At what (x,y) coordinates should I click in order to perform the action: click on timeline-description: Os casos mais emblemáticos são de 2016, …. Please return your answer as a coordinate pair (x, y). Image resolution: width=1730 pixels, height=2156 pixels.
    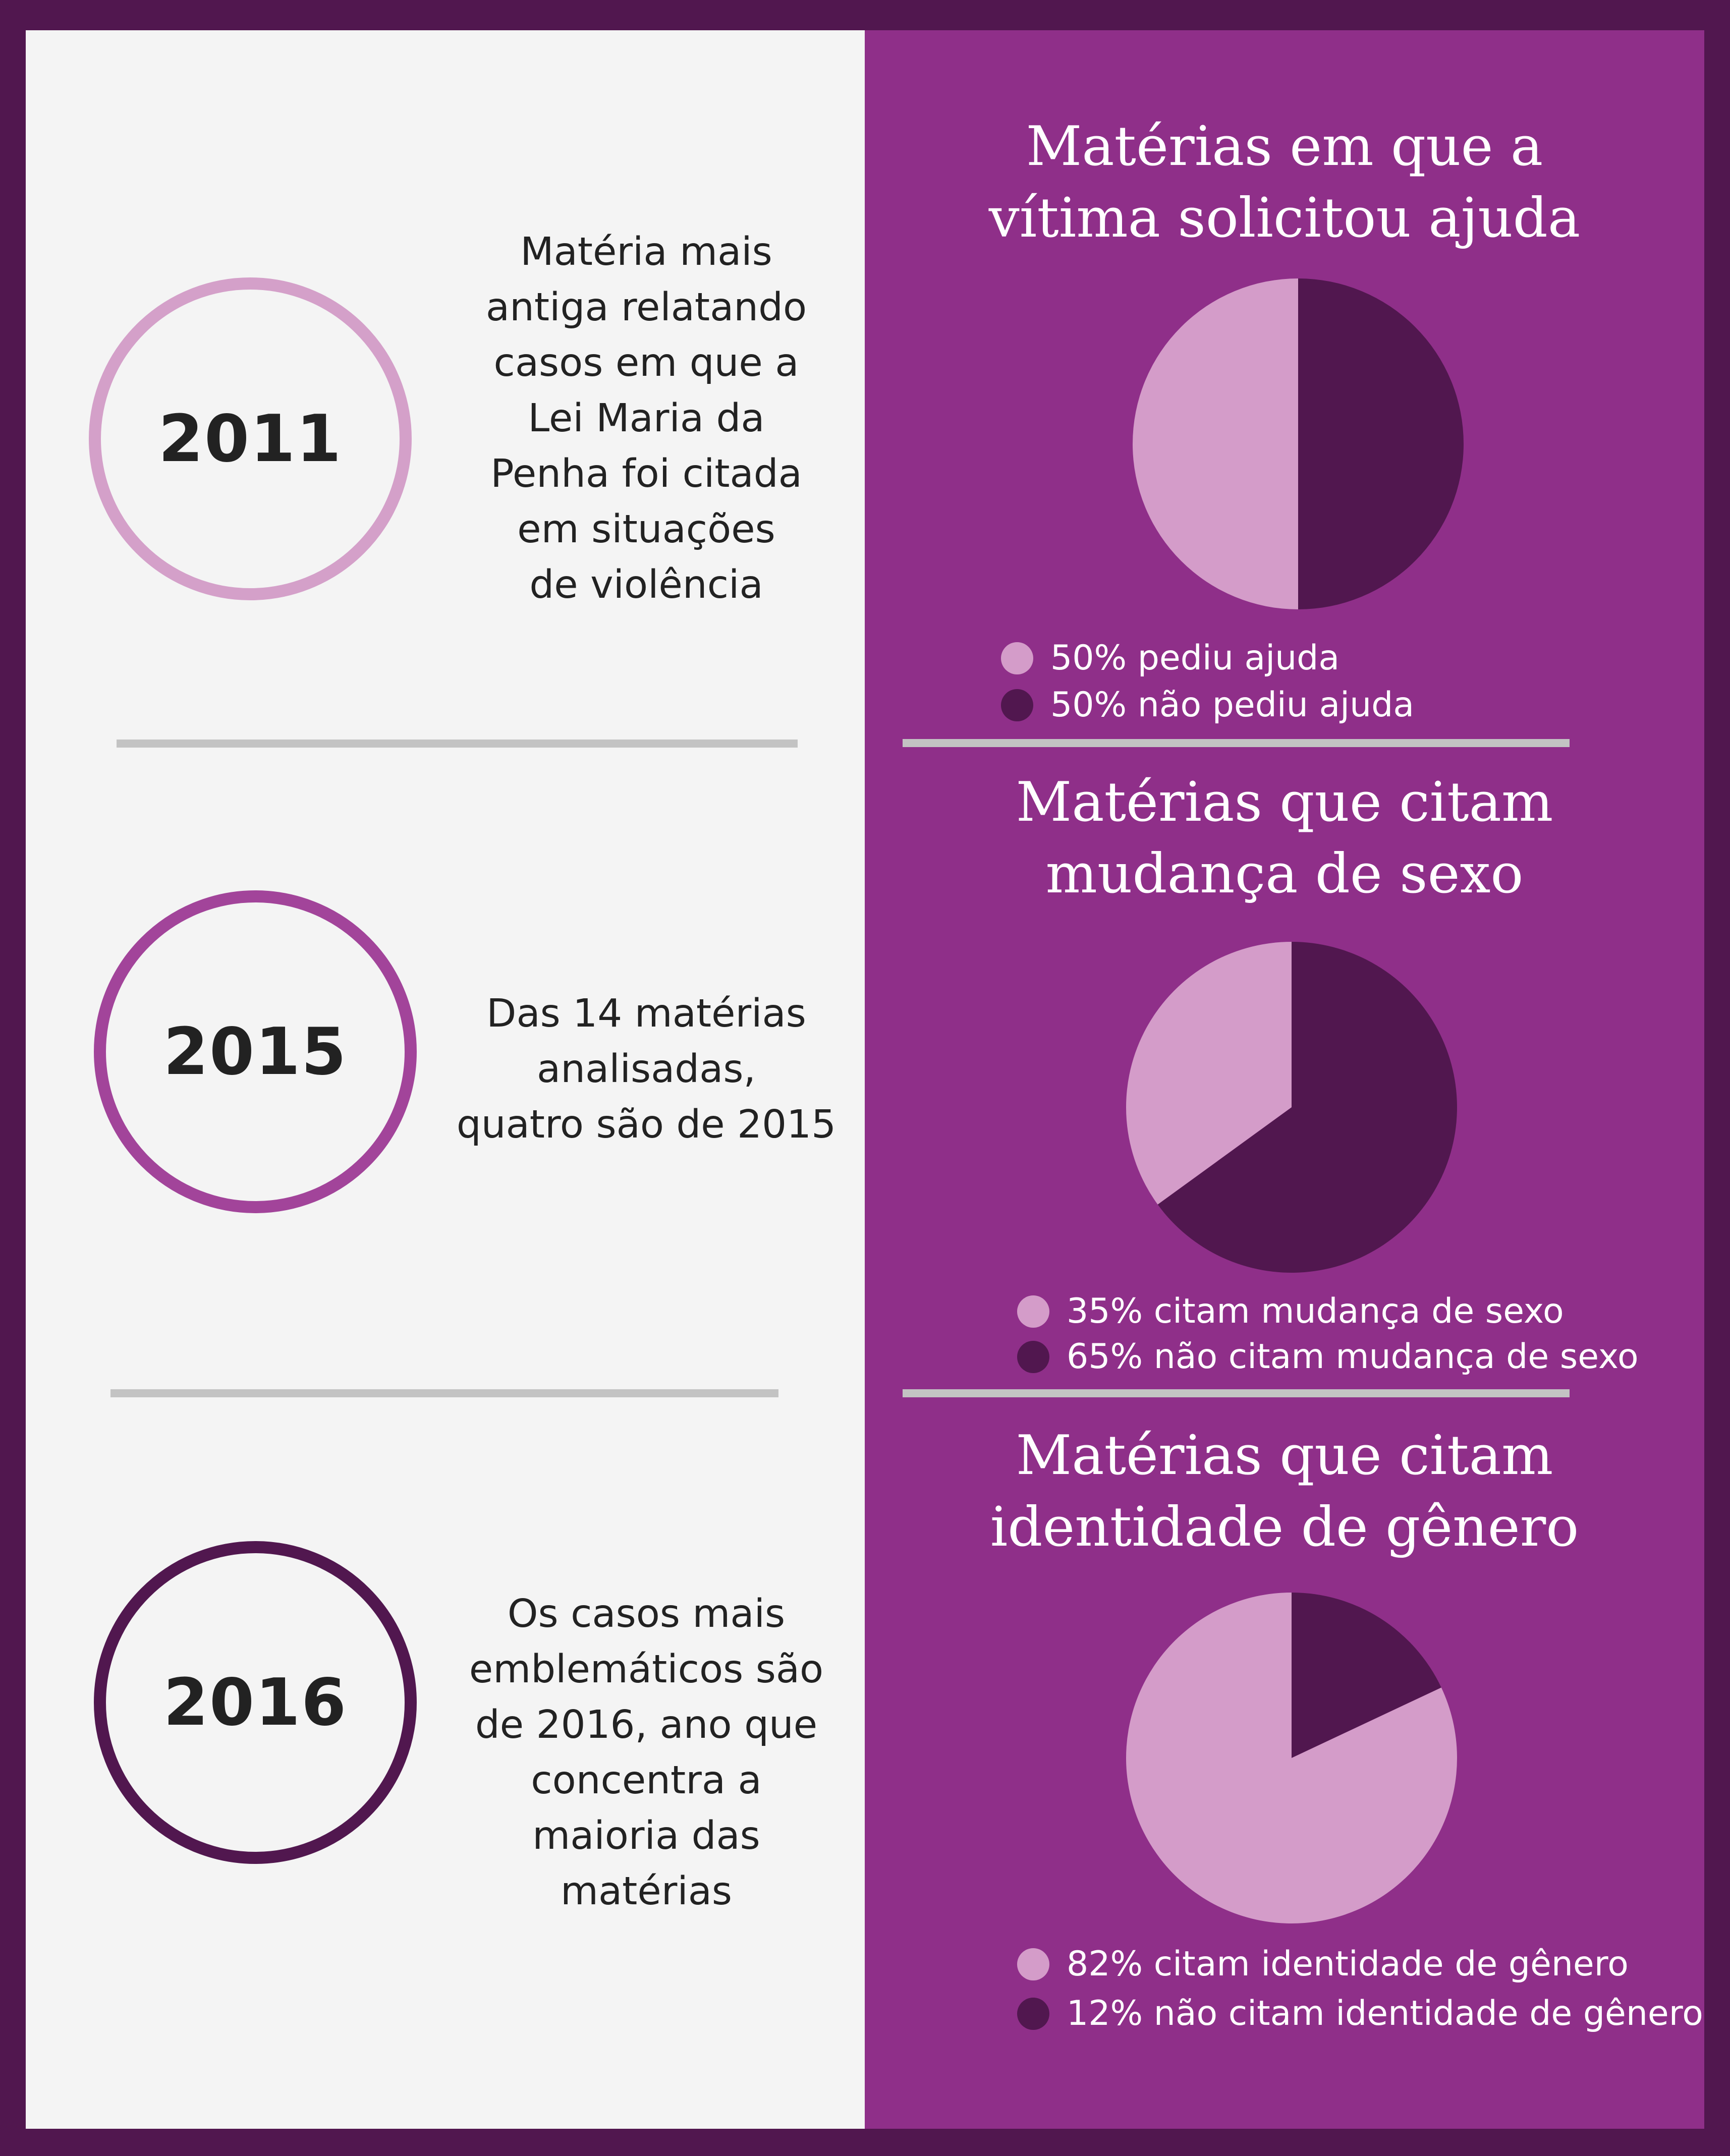
    Looking at the image, I should click on (647, 1753).